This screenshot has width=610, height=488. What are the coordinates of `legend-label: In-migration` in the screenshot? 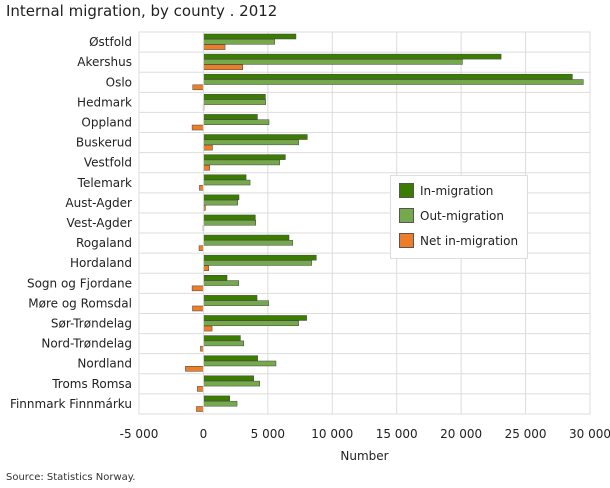 It's located at (457, 190).